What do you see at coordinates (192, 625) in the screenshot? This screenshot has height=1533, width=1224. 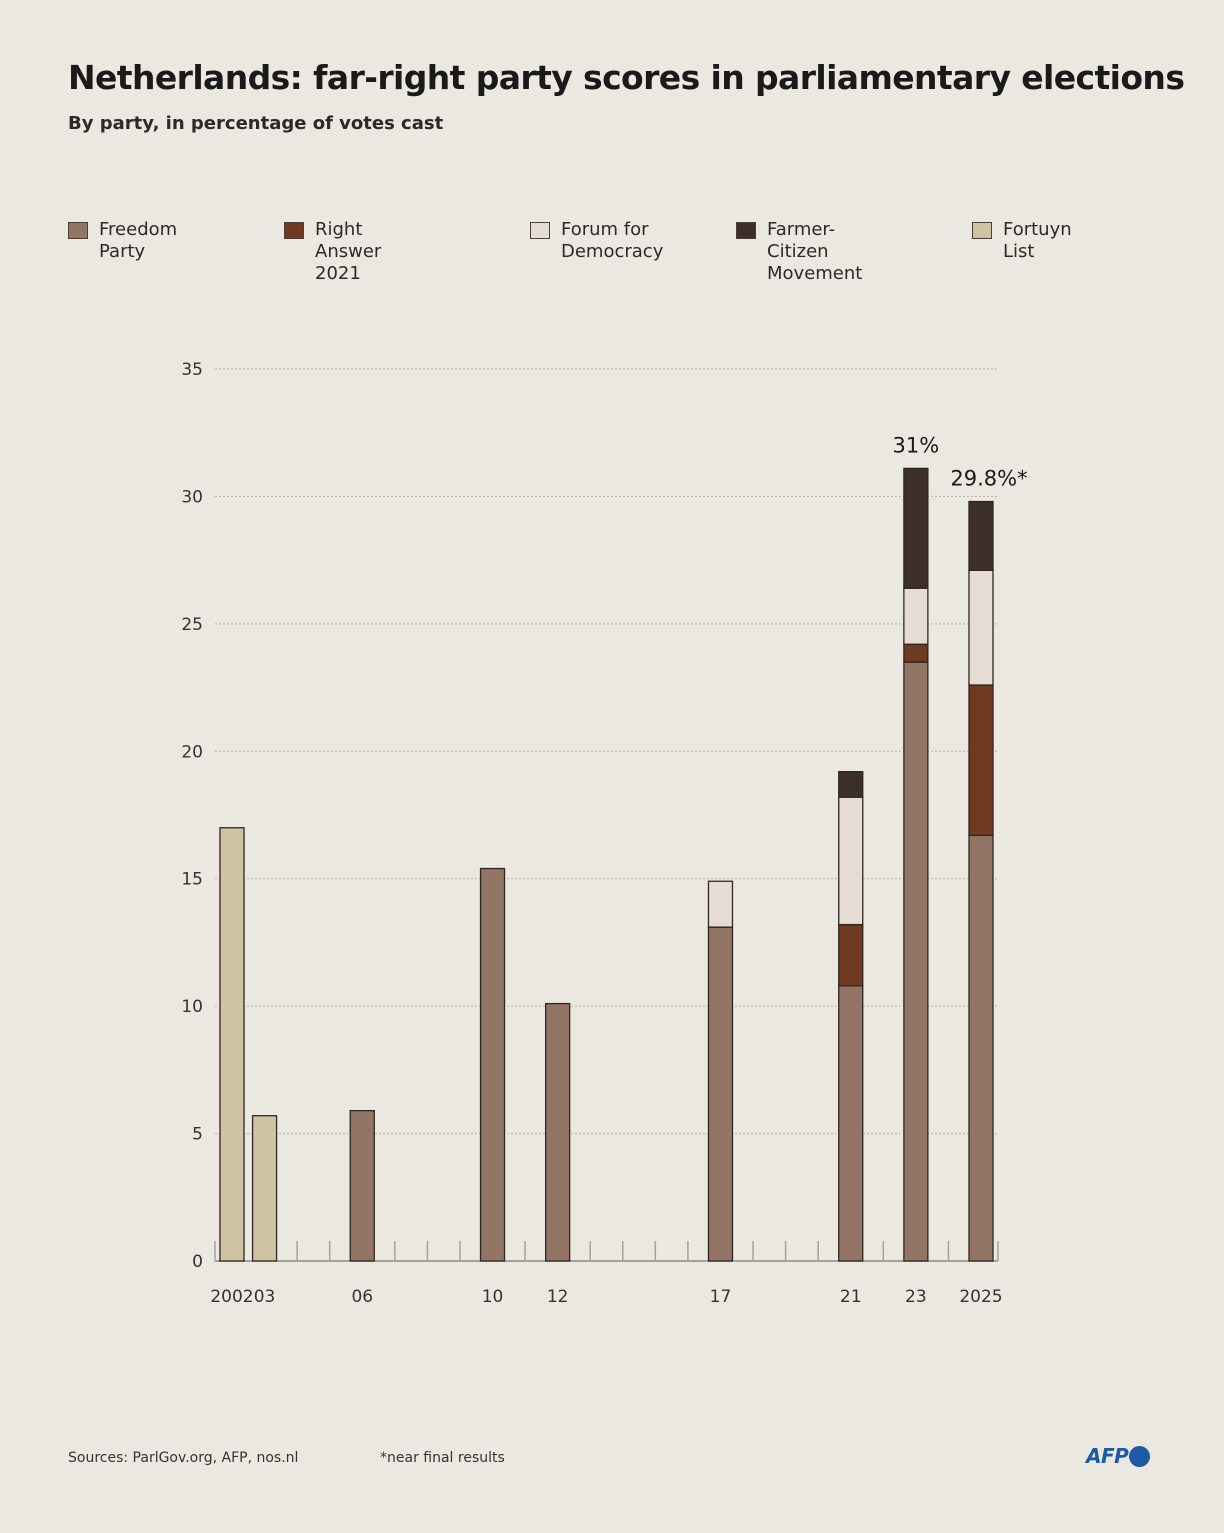 I see `y-tick-label: 25` at bounding box center [192, 625].